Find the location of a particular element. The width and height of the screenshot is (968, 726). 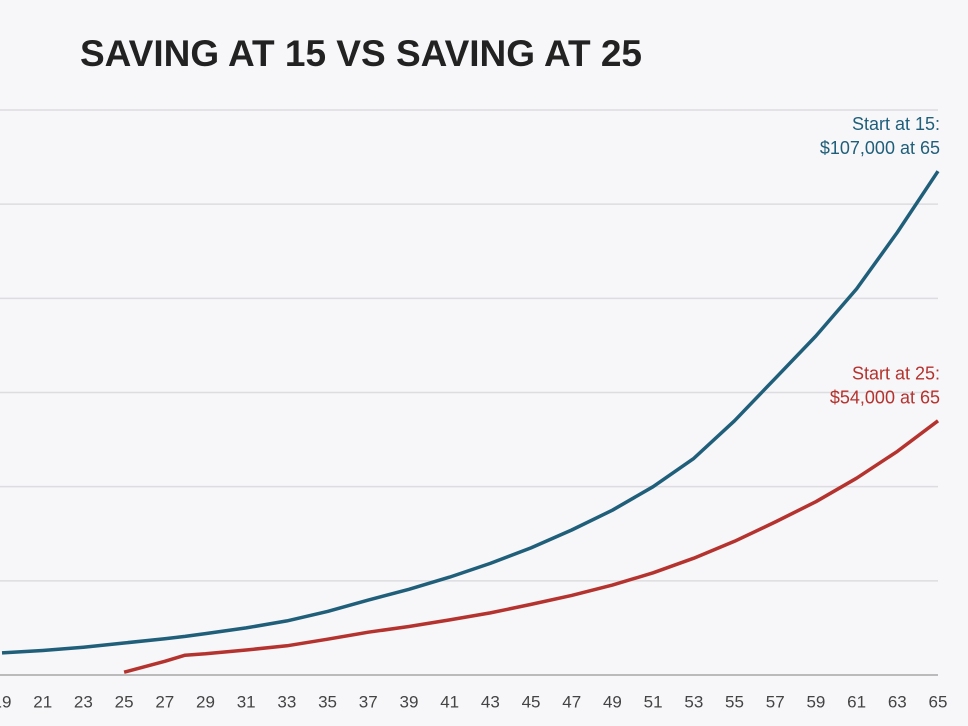

x-tick-label: 57 is located at coordinates (775, 701).